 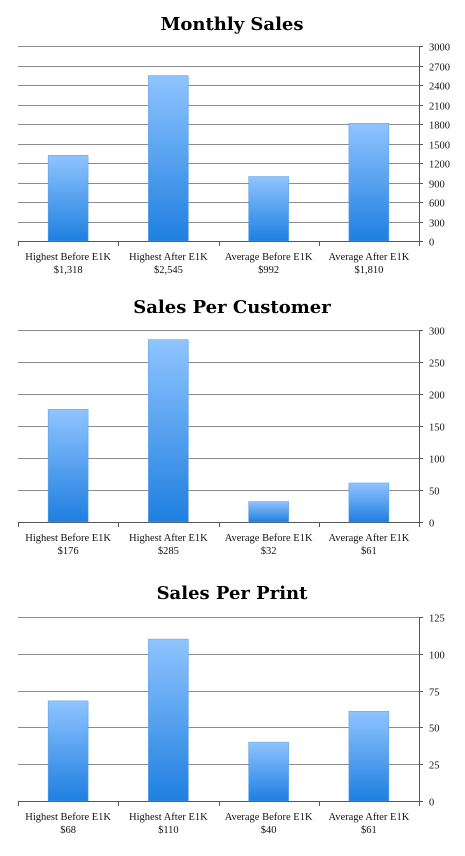 What do you see at coordinates (68, 830) in the screenshot?
I see `value-label: $68` at bounding box center [68, 830].